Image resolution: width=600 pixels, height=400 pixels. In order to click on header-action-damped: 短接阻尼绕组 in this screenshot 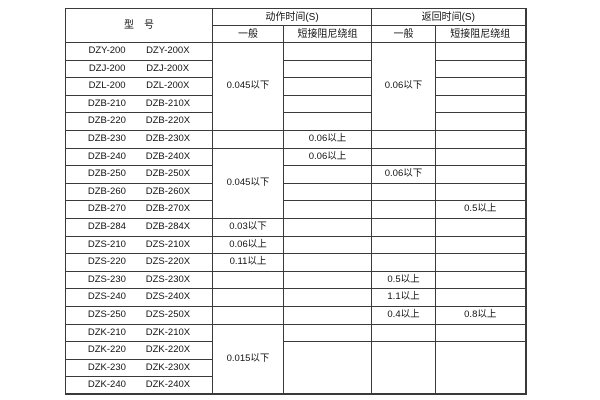, I will do `click(327, 34)`.